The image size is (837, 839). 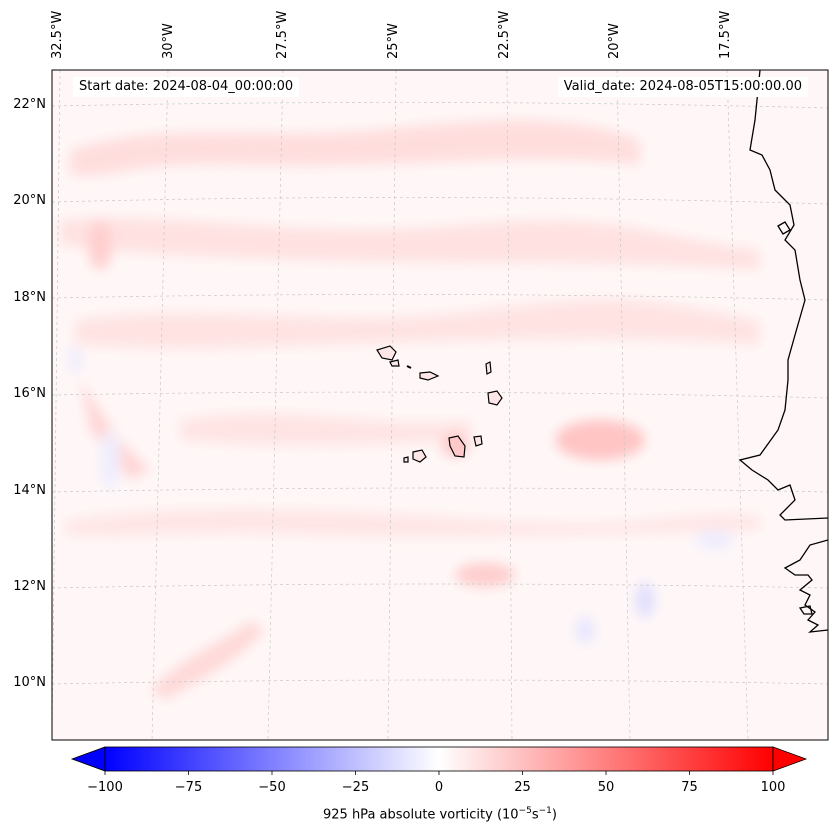 I want to click on colorbar-label: 925 hPa absolute vorticity (10−5s−1), so click(x=418, y=814).